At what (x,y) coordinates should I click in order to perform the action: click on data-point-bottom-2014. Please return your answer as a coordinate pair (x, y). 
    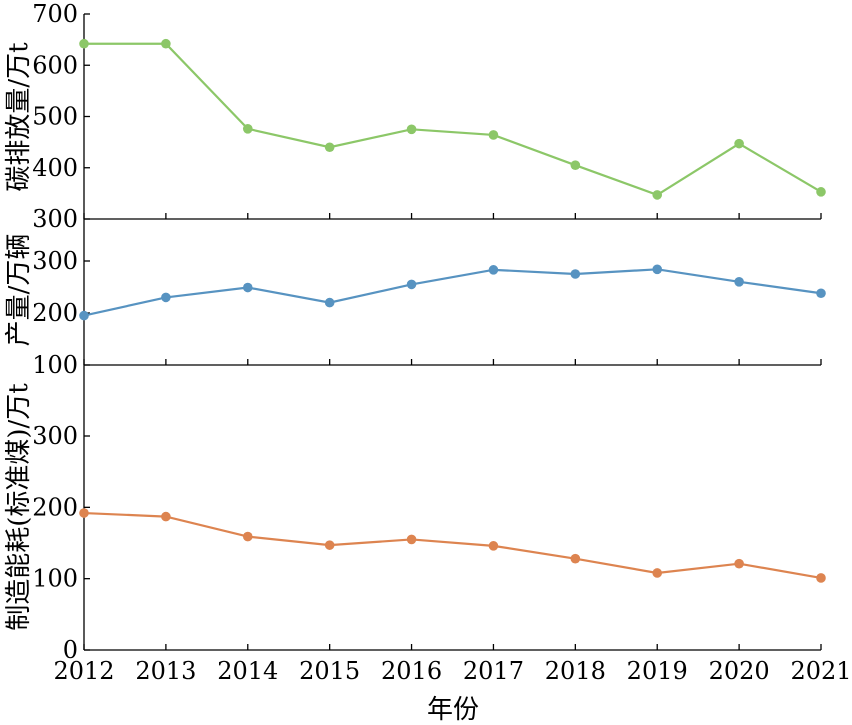
    Looking at the image, I should click on (247, 536).